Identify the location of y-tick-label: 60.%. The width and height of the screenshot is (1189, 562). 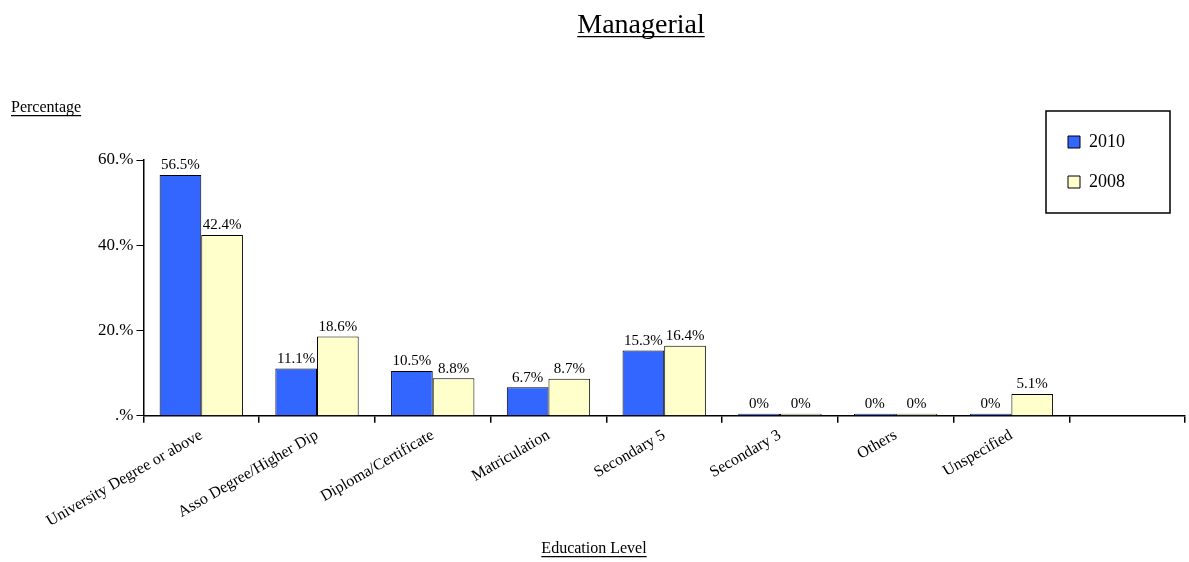
(115, 159).